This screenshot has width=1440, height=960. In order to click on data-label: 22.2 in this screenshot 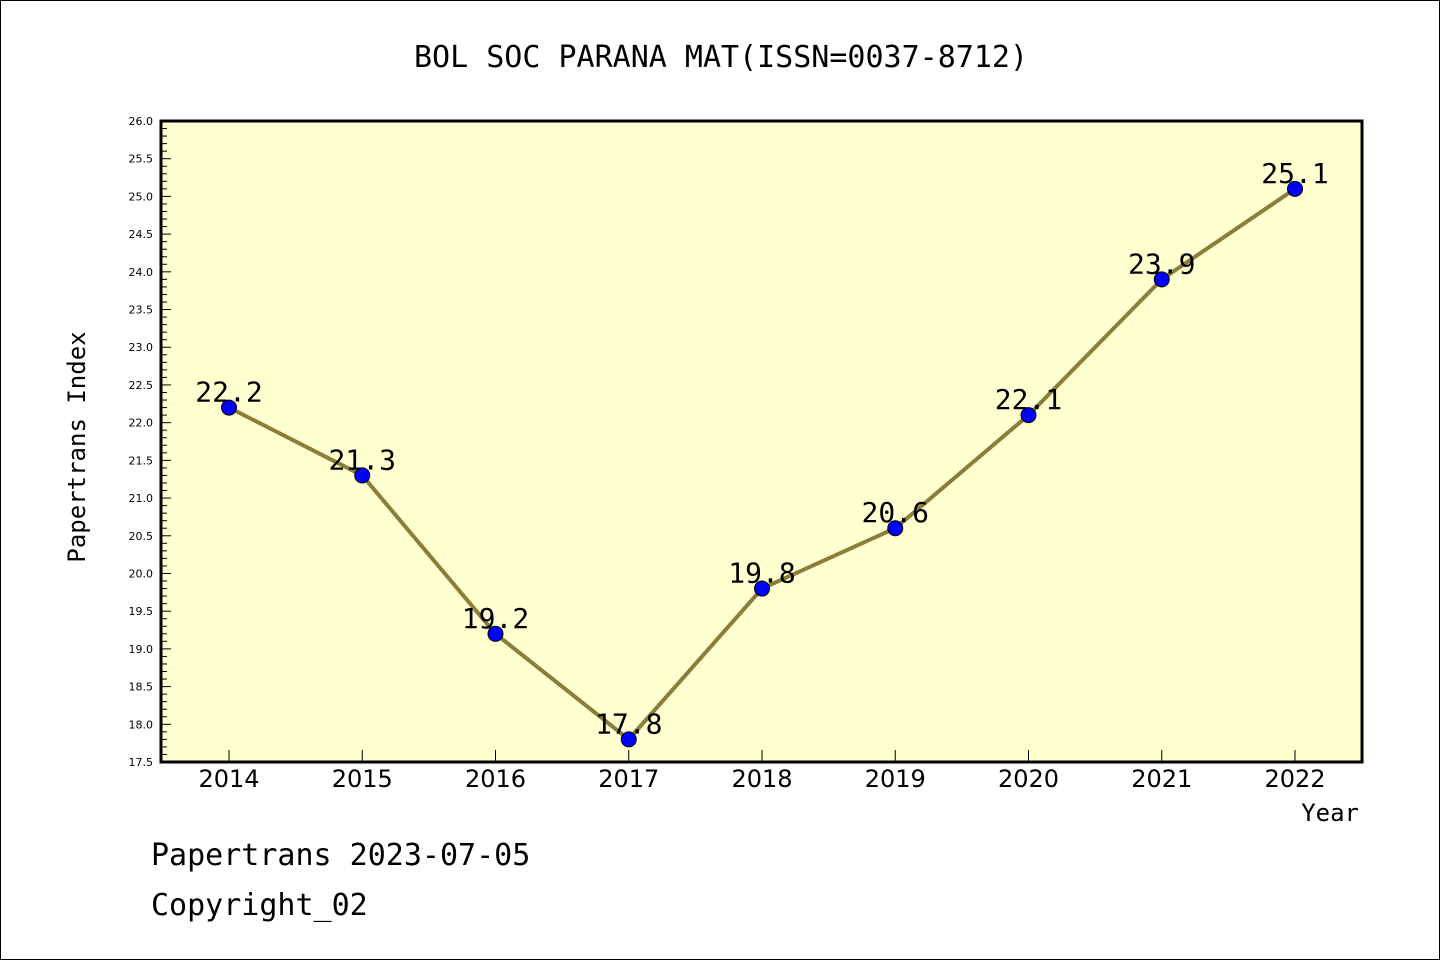, I will do `click(228, 392)`.